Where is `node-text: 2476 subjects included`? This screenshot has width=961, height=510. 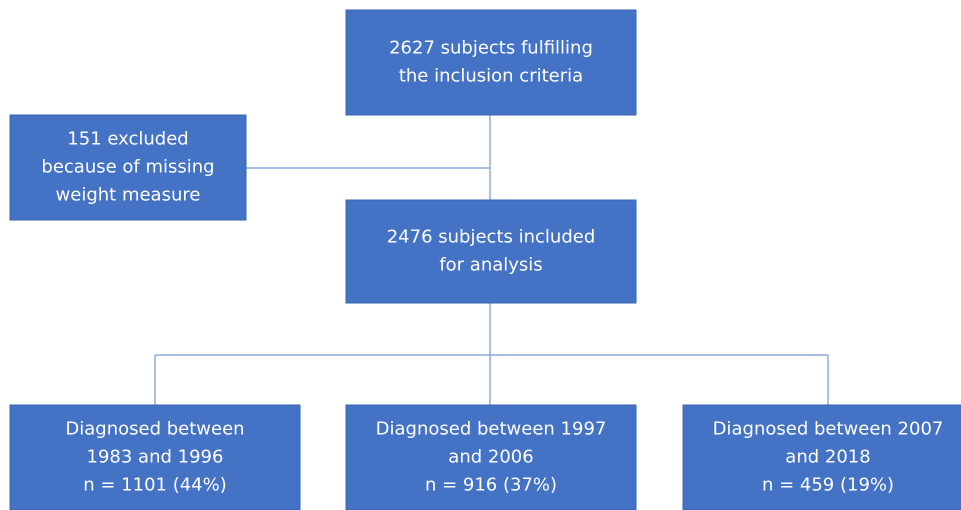 node-text: 2476 subjects included is located at coordinates (491, 237).